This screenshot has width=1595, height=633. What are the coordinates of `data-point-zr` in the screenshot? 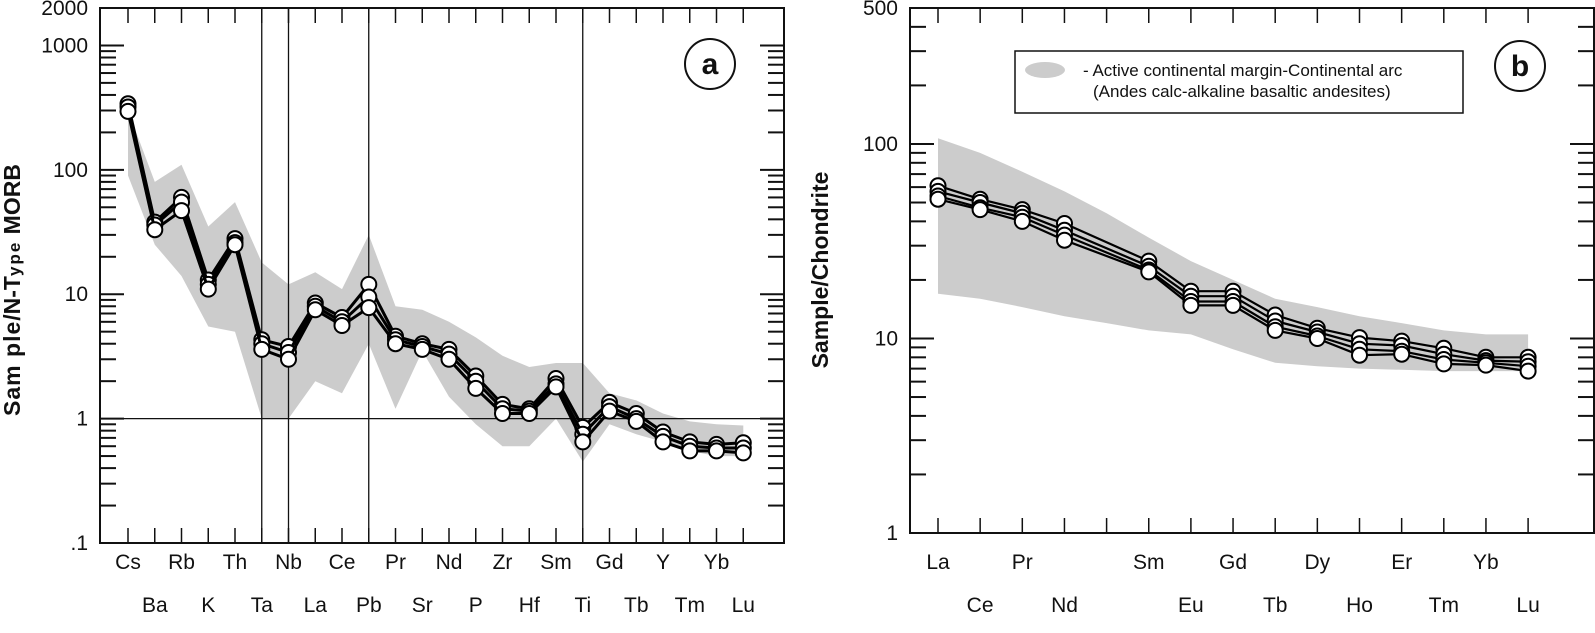 It's located at (502, 413).